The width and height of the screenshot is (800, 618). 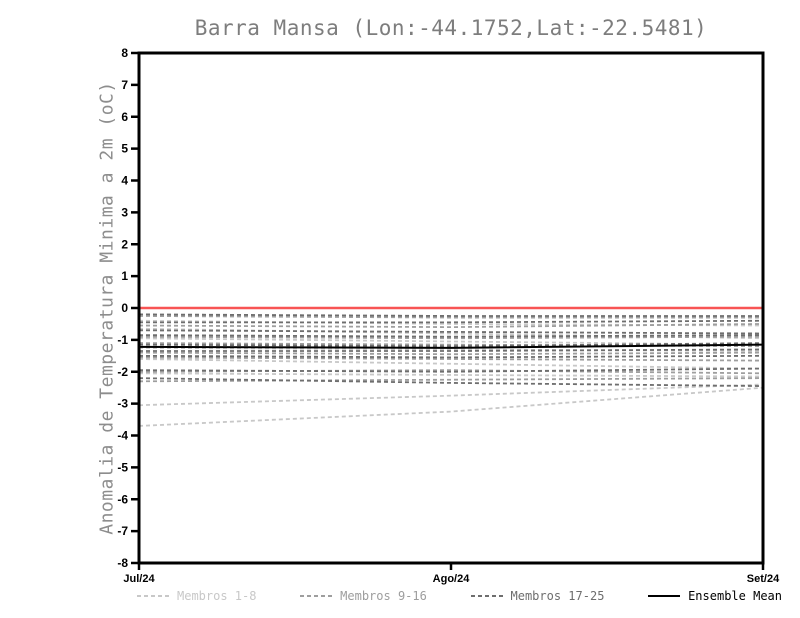 What do you see at coordinates (122, 404) in the screenshot?
I see `y-tick-label: -3` at bounding box center [122, 404].